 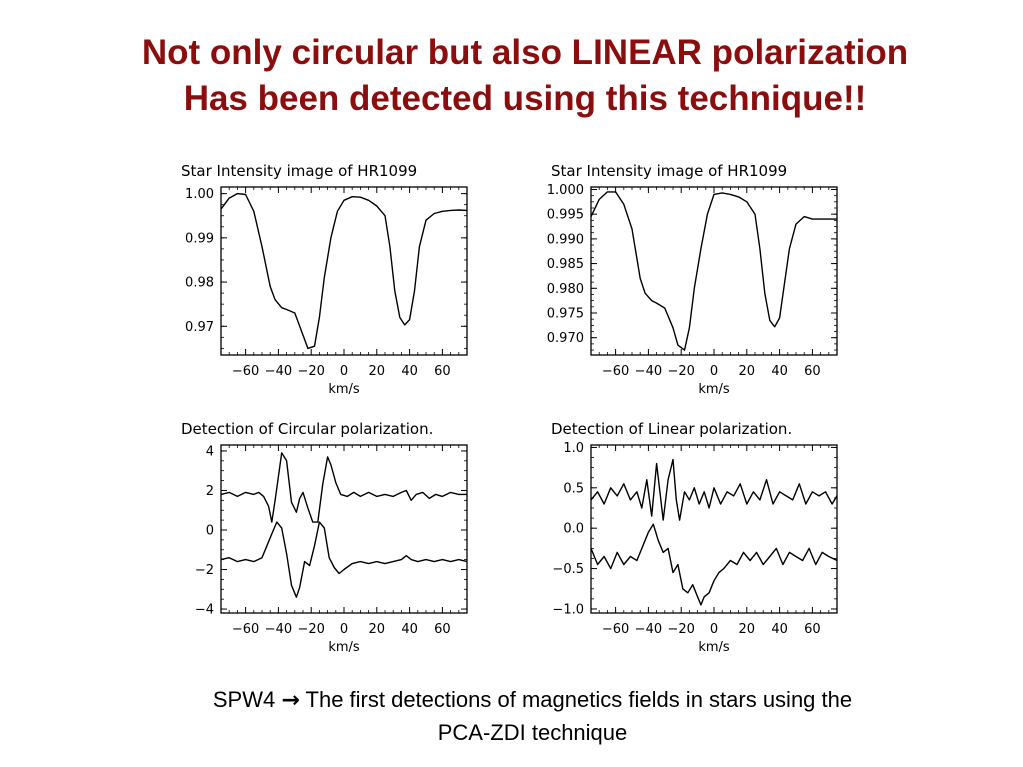 I want to click on y-tick-label: −1.0, so click(x=568, y=609).